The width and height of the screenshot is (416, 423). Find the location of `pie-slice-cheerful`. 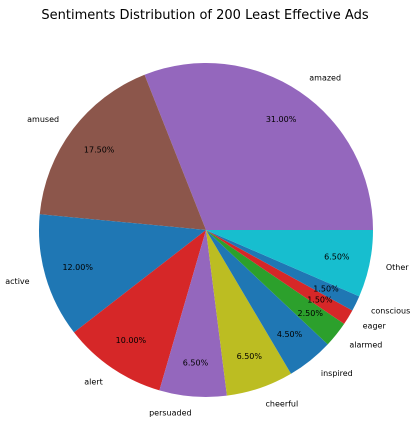

pie-slice-cheerful is located at coordinates (249, 313).